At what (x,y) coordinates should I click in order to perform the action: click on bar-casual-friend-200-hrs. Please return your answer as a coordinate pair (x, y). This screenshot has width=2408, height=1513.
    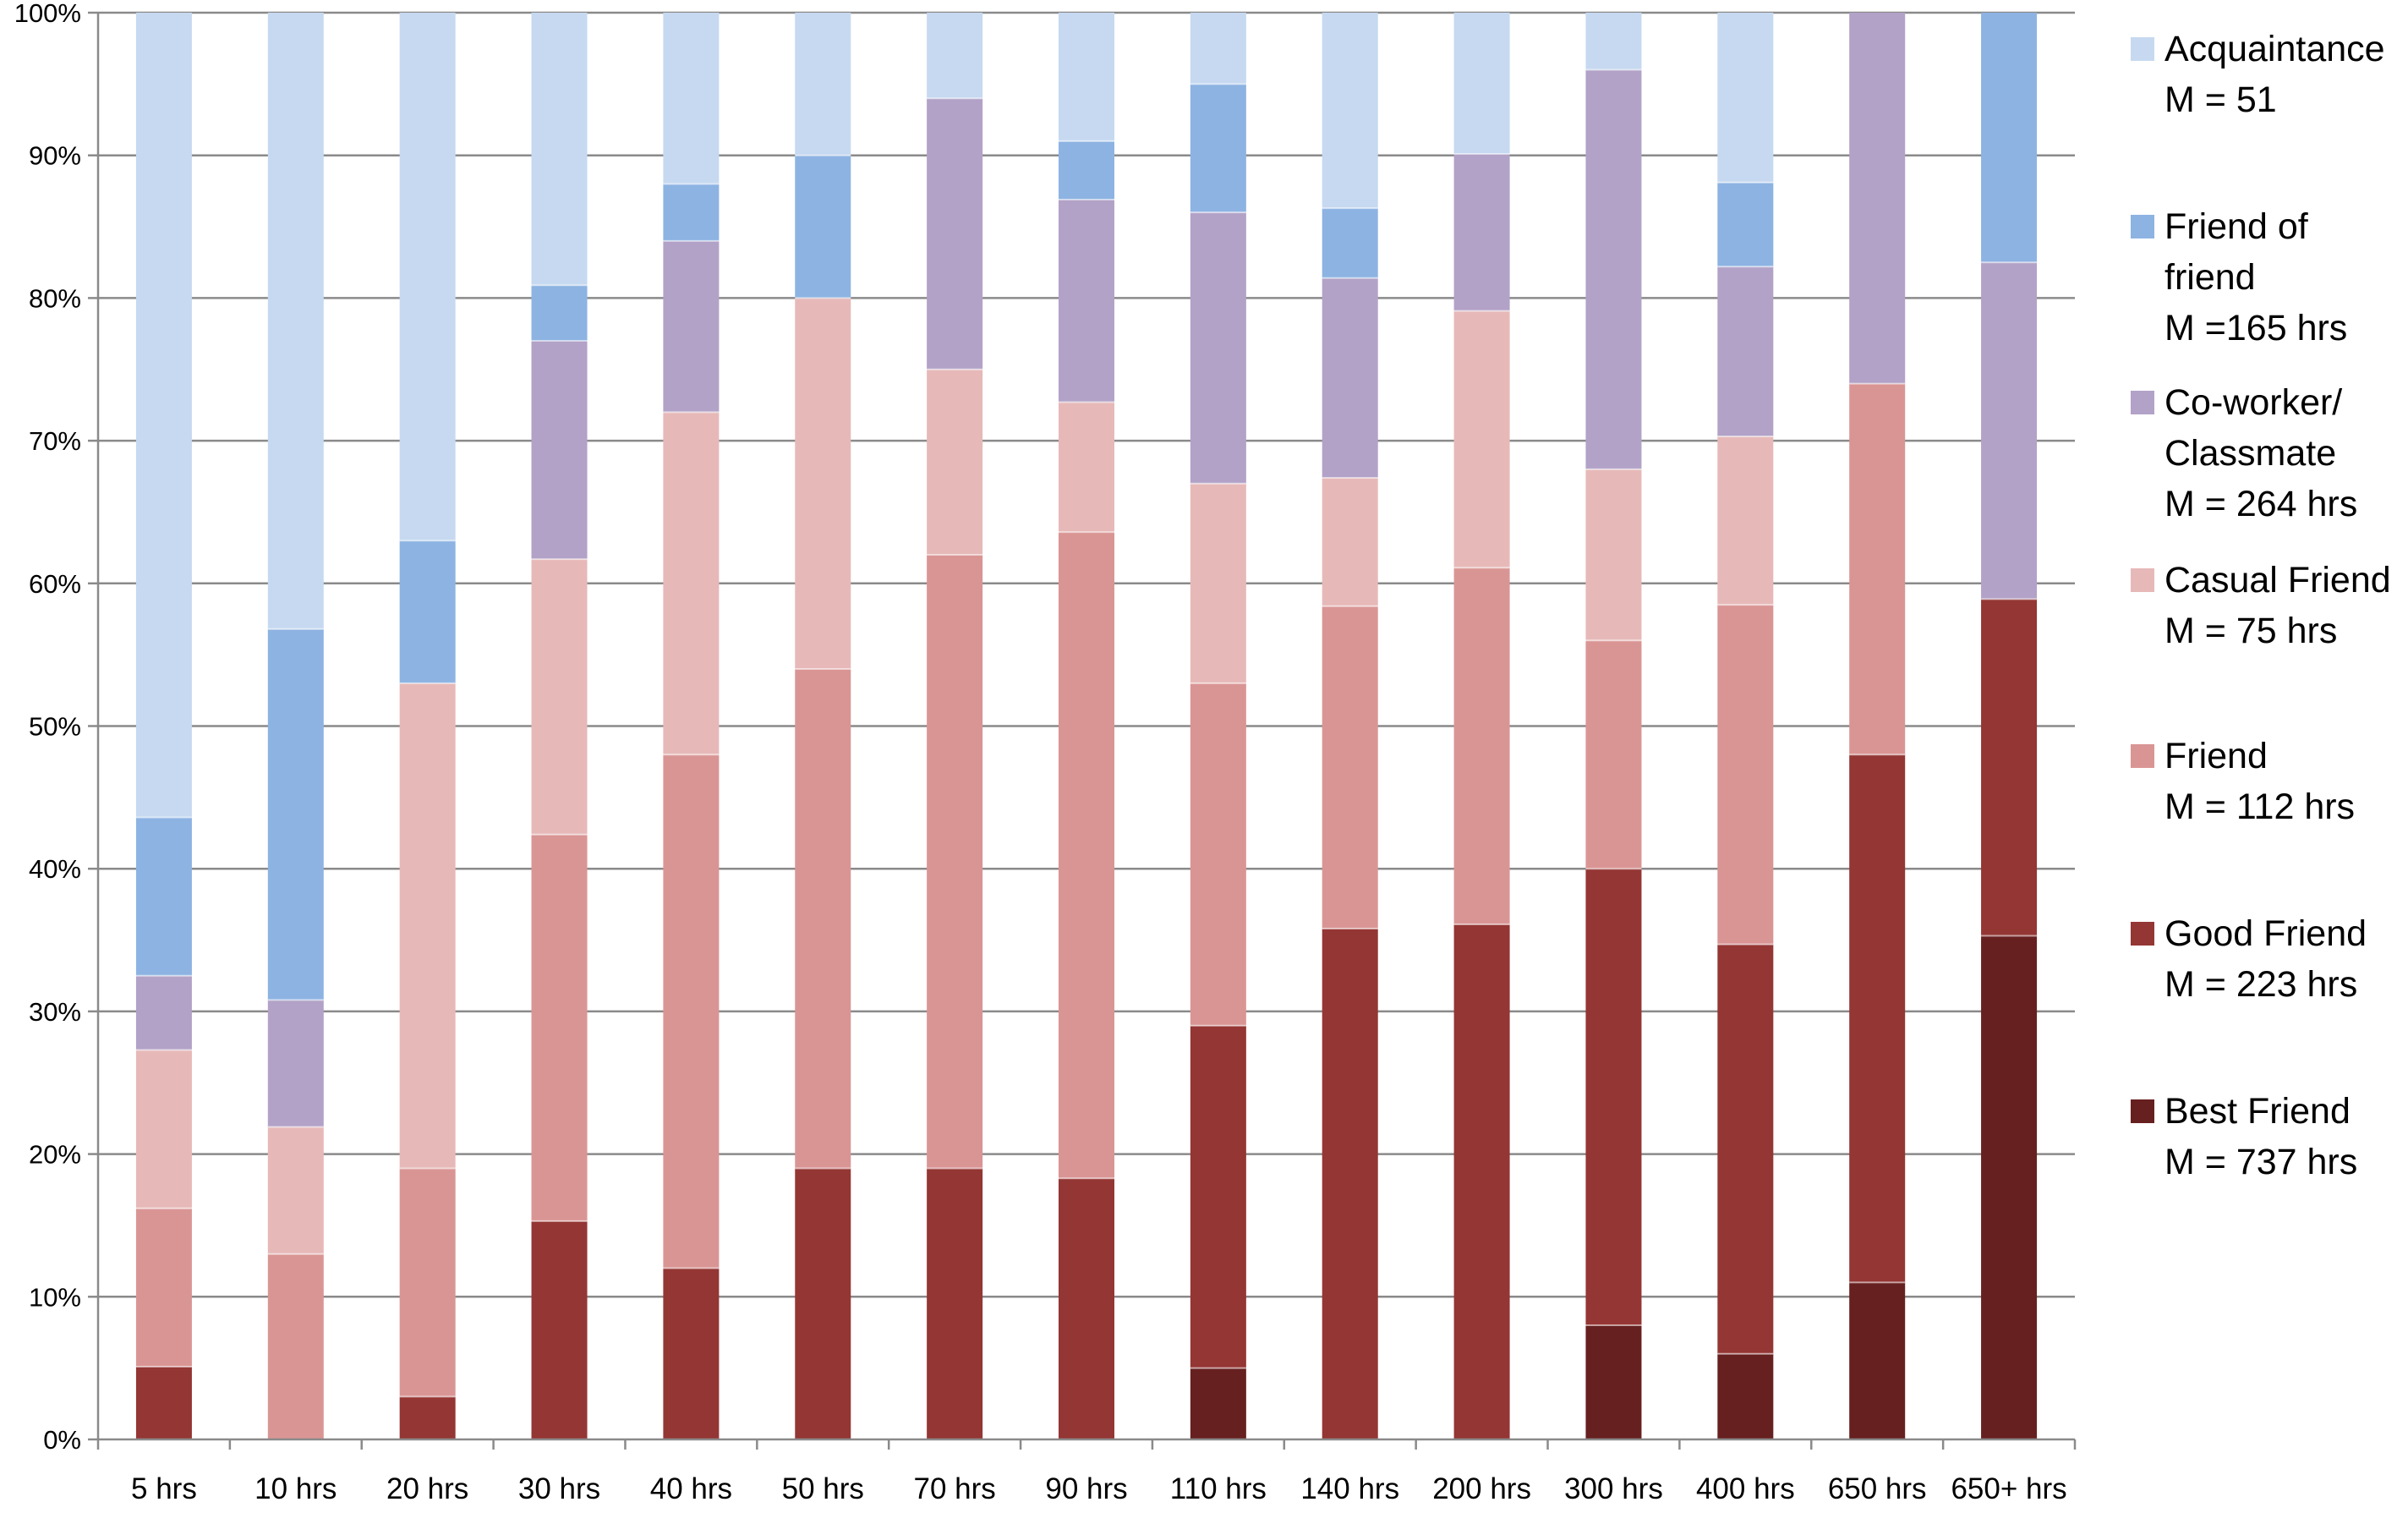
    Looking at the image, I should click on (1481, 439).